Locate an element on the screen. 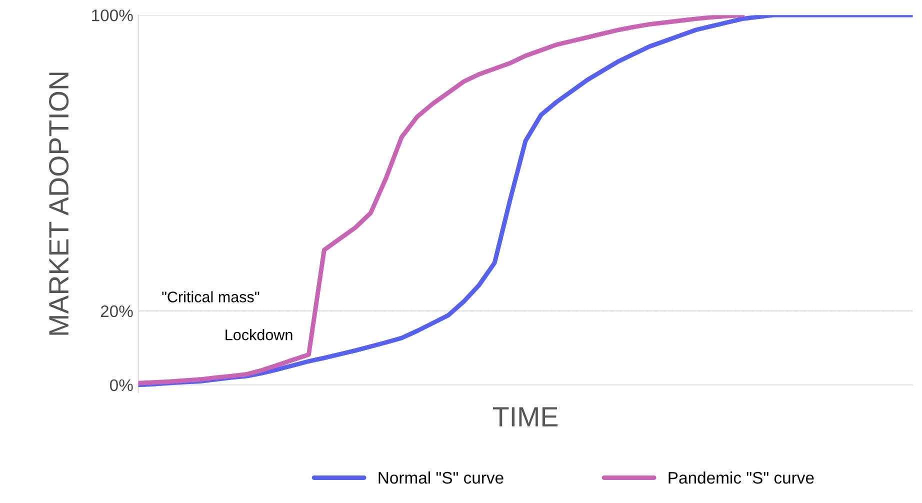  y-tick-label: 0% is located at coordinates (121, 385).